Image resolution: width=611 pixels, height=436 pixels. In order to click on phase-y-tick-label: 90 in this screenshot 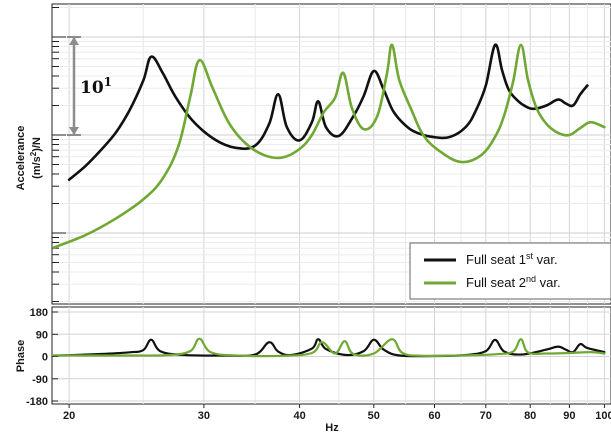, I will do `click(42, 335)`.